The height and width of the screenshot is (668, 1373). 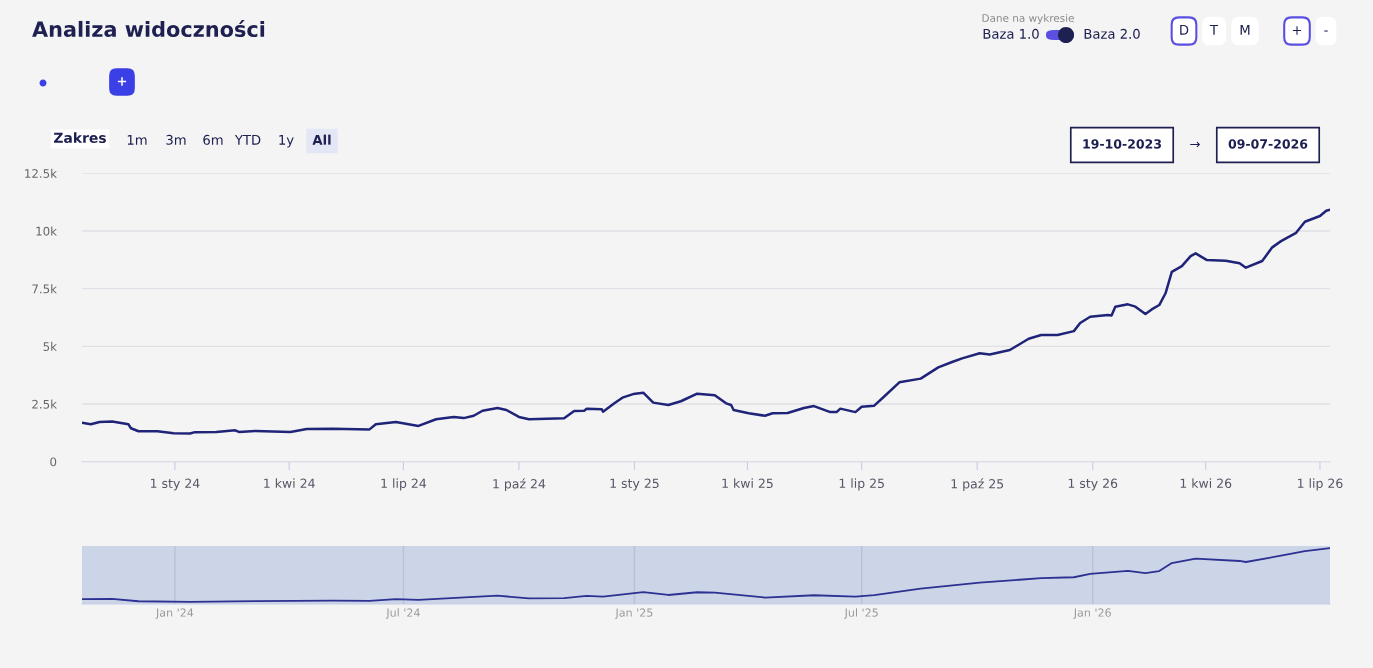 What do you see at coordinates (1268, 144) in the screenshot?
I see `text: 09-07-2026` at bounding box center [1268, 144].